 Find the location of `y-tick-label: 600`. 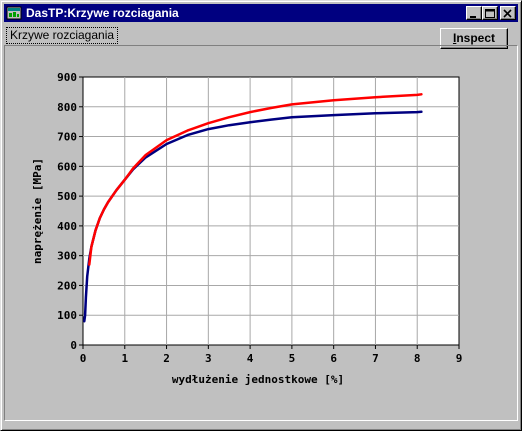

y-tick-label: 600 is located at coordinates (67, 166).